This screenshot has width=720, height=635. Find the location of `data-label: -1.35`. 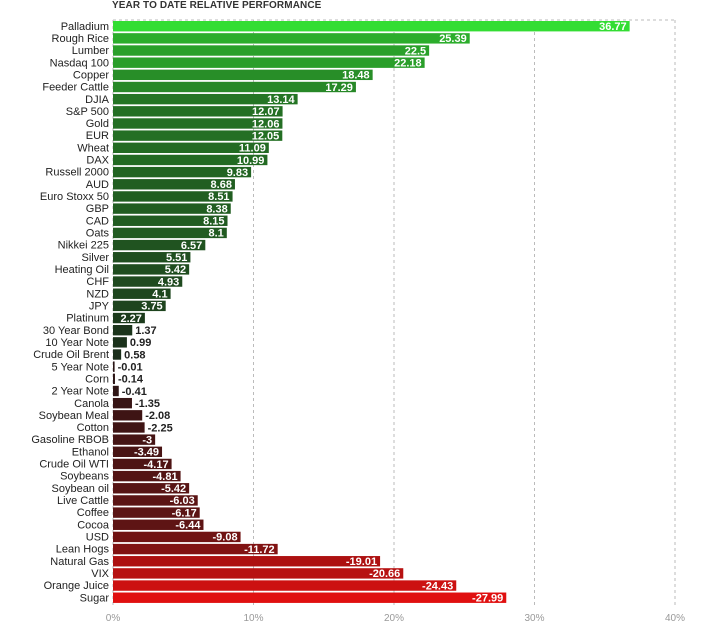

data-label: -1.35 is located at coordinates (147, 404).